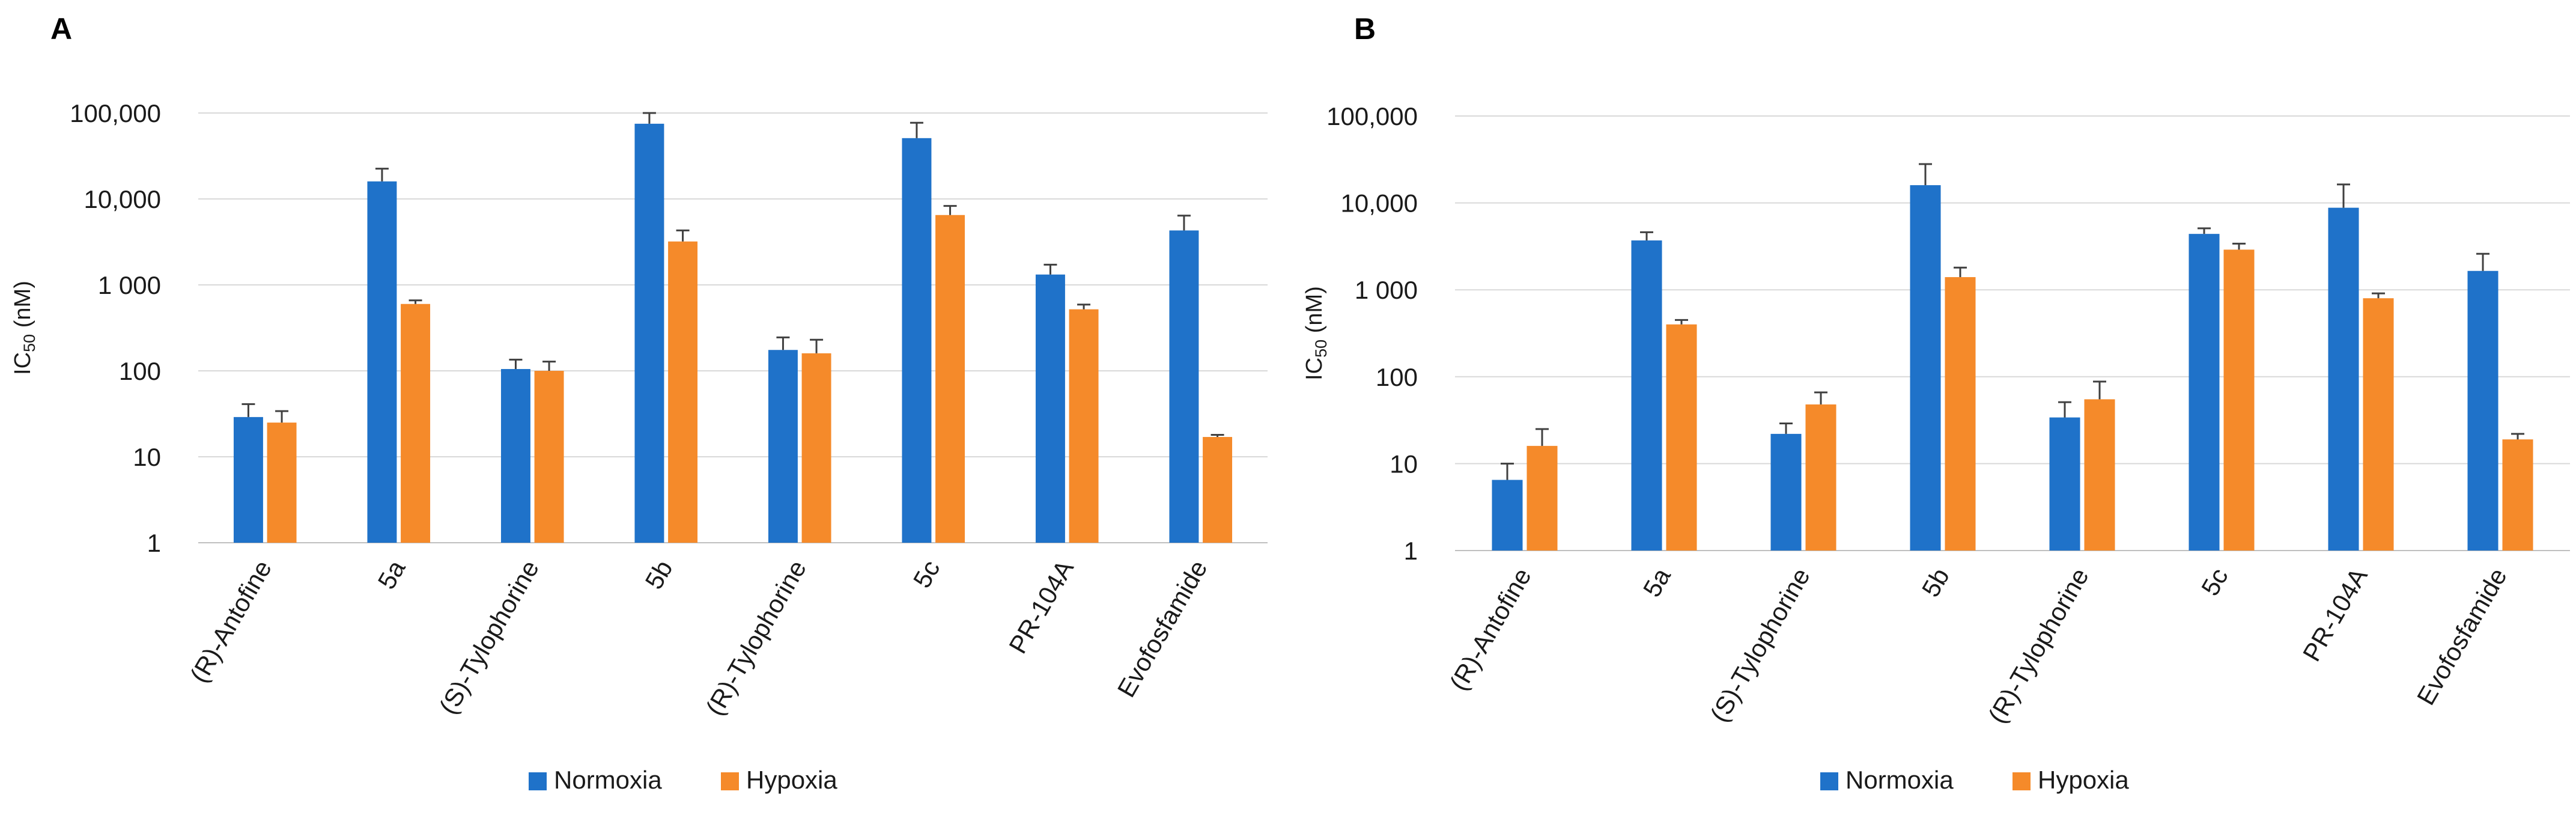 The image size is (2576, 815). Describe the element at coordinates (927, 574) in the screenshot. I see `panel-a-x-tick-label: 5c` at that location.